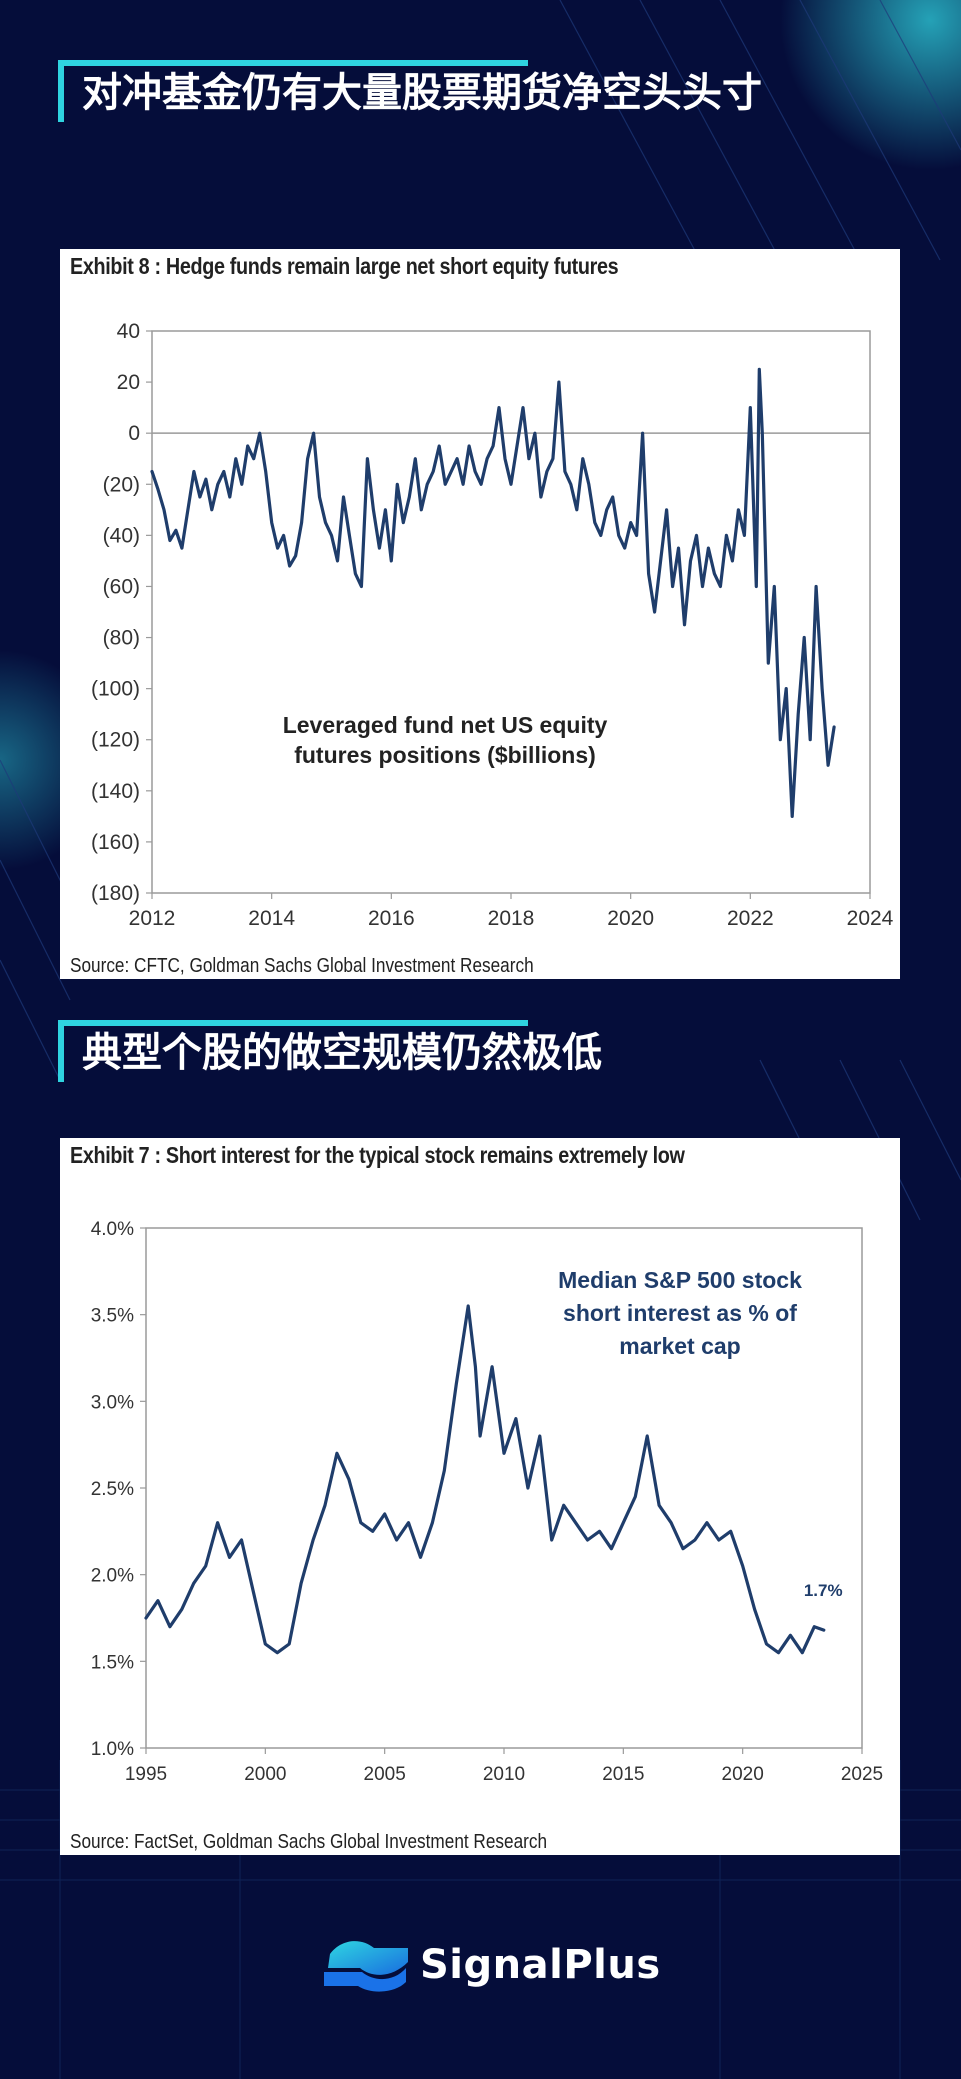  Describe the element at coordinates (146, 1774) in the screenshot. I see `x-tick-label: 1995` at that location.